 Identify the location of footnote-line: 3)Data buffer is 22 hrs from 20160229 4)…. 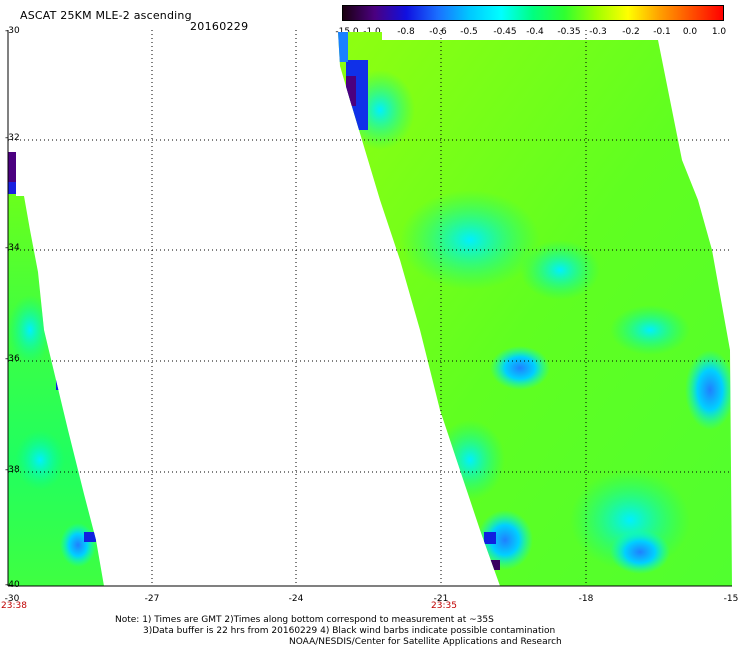
(349, 631).